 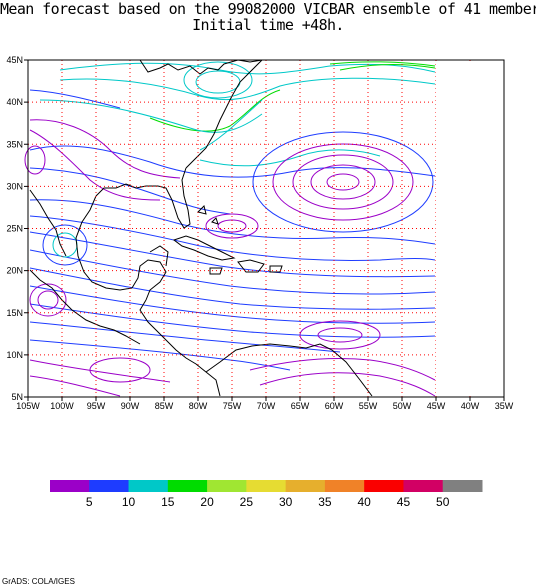 What do you see at coordinates (247, 502) in the screenshot?
I see `colorbar-label: 25` at bounding box center [247, 502].